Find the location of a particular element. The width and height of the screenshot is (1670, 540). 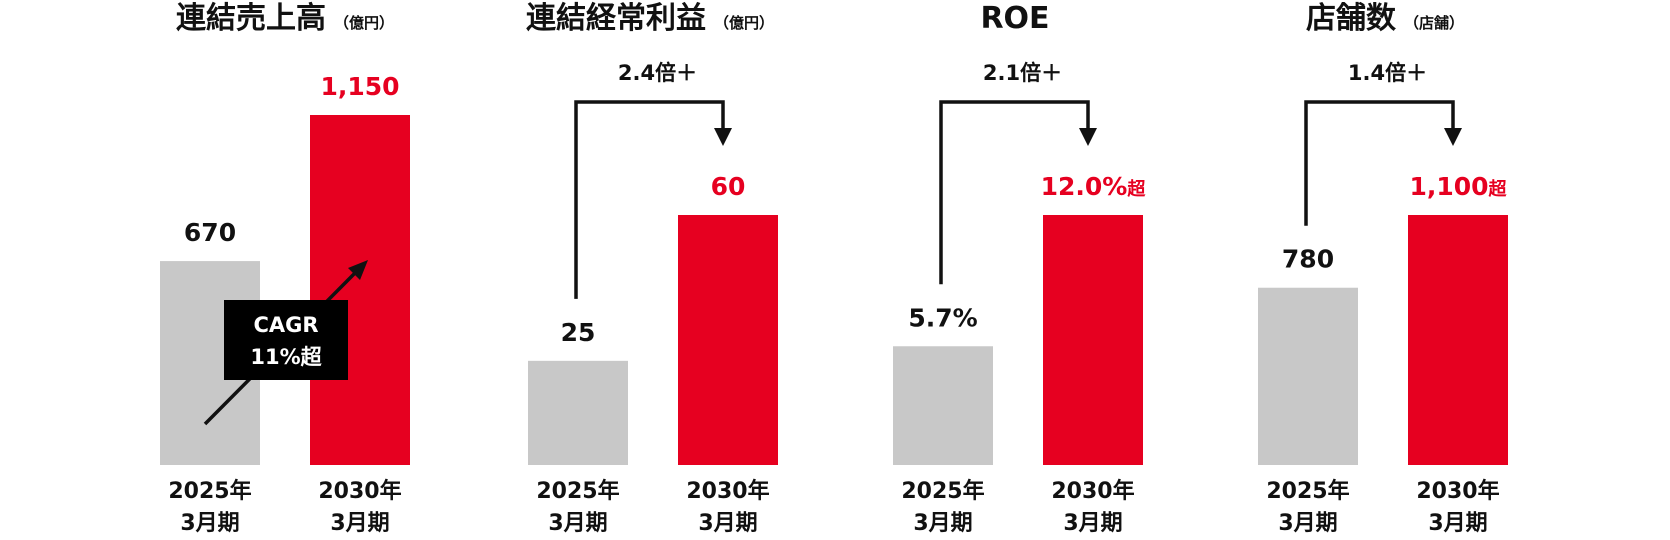

growth-label: 1.4倍＋ is located at coordinates (1387, 73).